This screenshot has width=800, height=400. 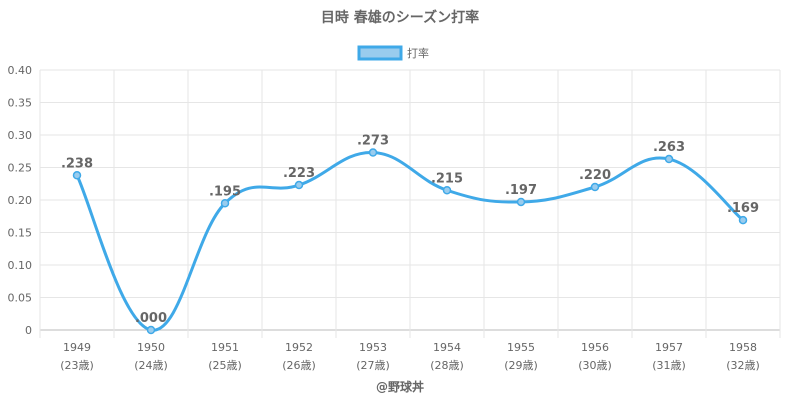 What do you see at coordinates (595, 347) in the screenshot?
I see `x-tick-year: 1956` at bounding box center [595, 347].